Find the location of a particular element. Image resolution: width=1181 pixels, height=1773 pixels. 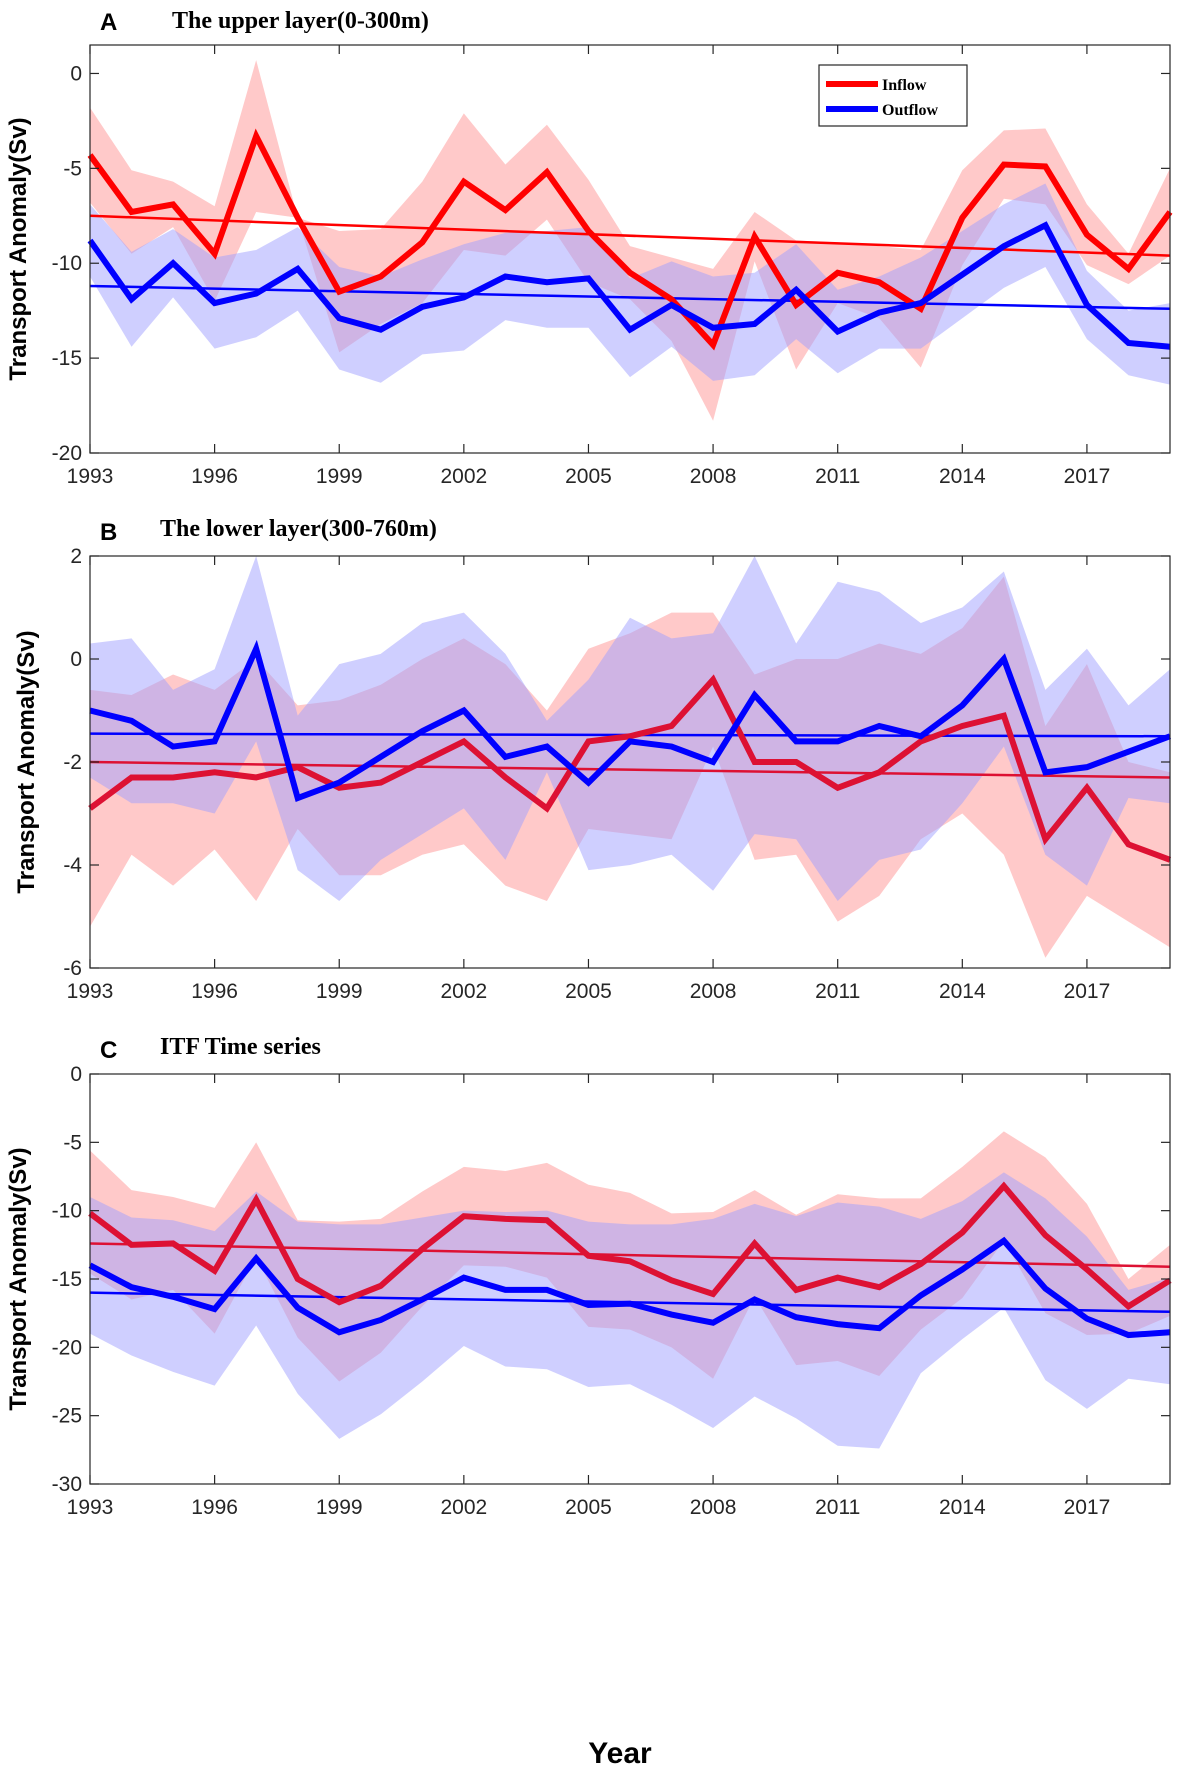

legend: Inflow Outflow is located at coordinates (893, 95).